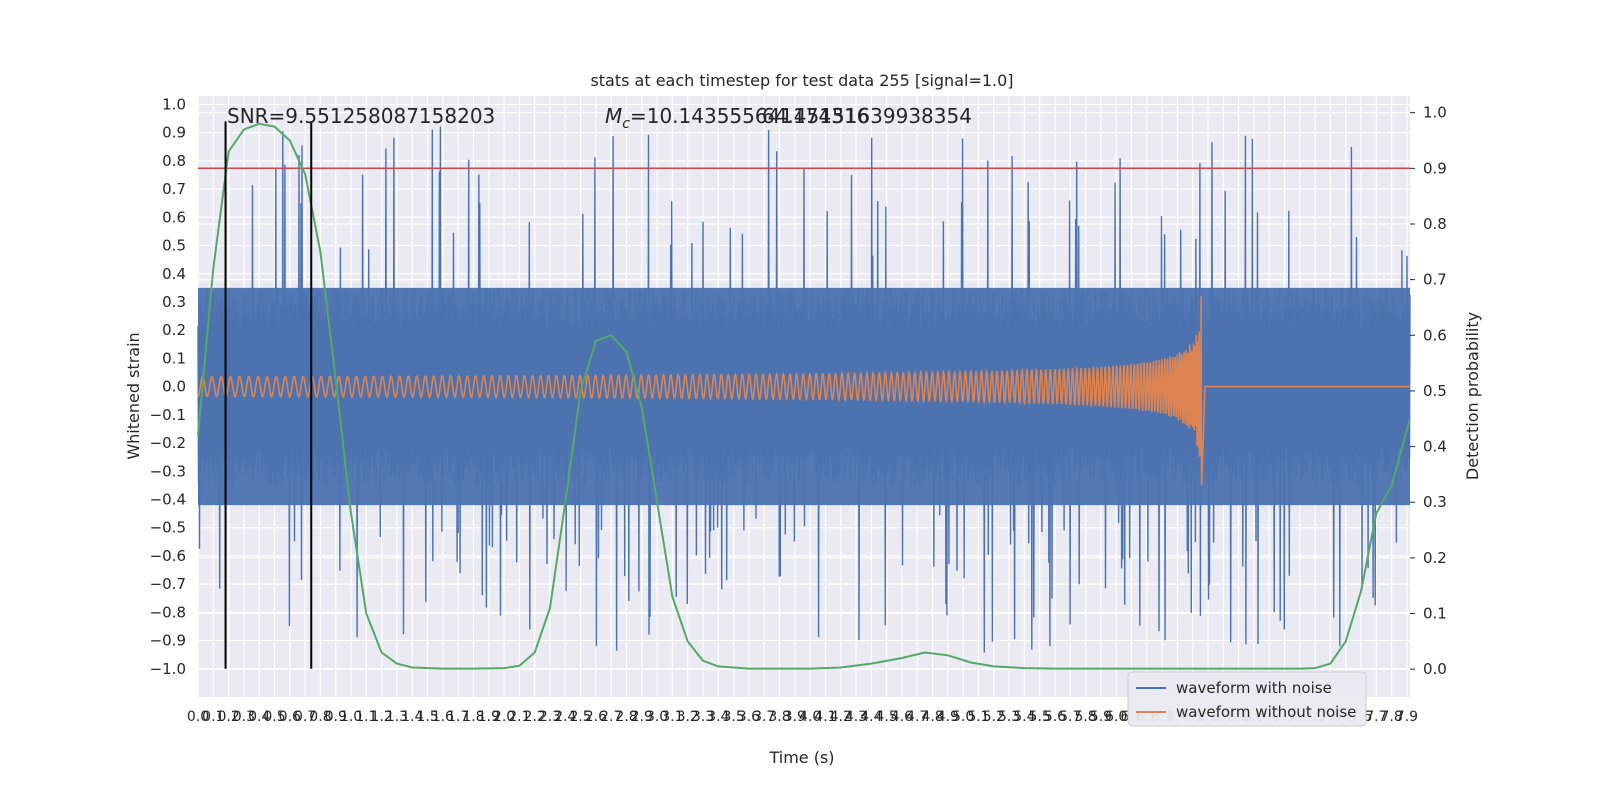  I want to click on y-tick-label-left: −1.0, so click(168, 669).